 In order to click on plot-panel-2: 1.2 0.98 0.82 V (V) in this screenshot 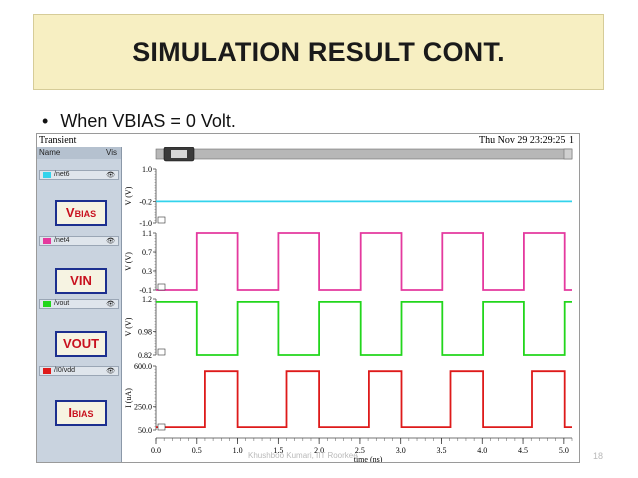, I will do `click(348, 327)`.